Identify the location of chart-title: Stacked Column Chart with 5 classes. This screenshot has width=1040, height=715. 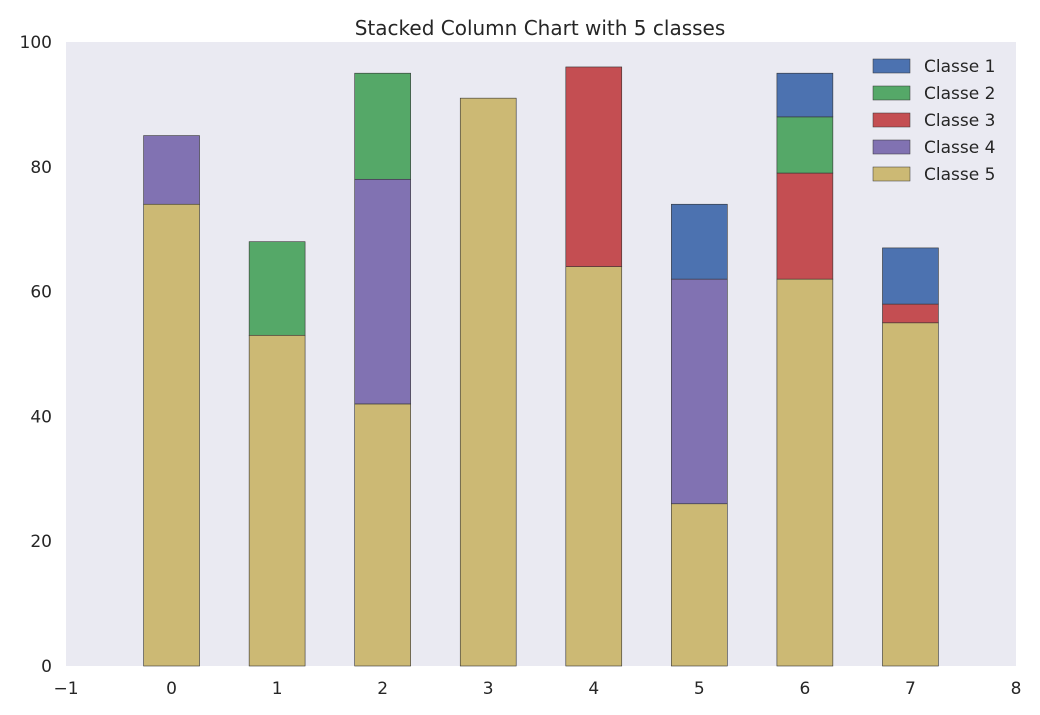
(540, 28).